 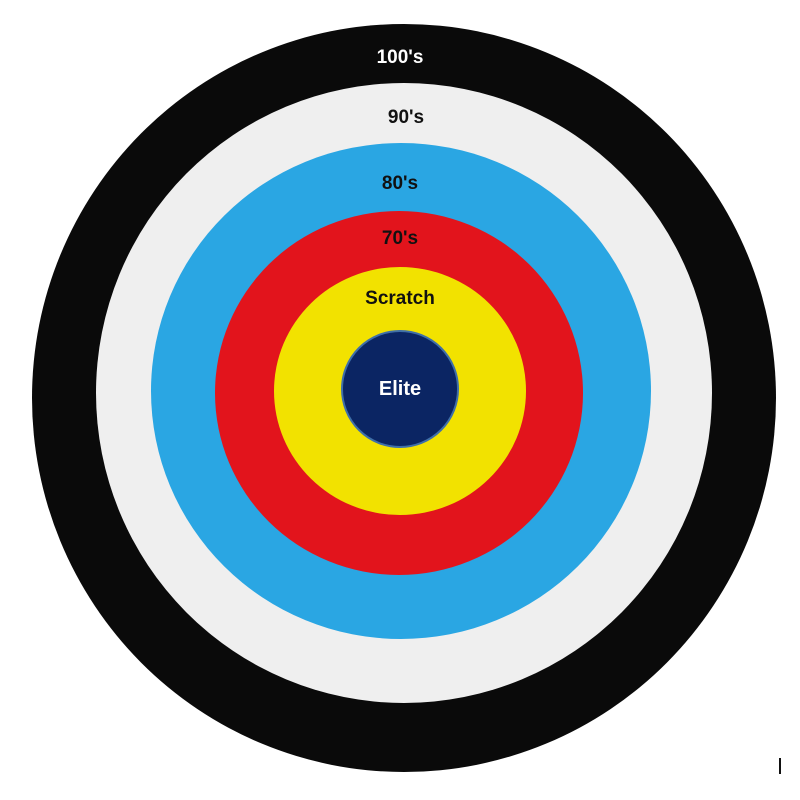 I want to click on label-elite: Elite, so click(x=400, y=389).